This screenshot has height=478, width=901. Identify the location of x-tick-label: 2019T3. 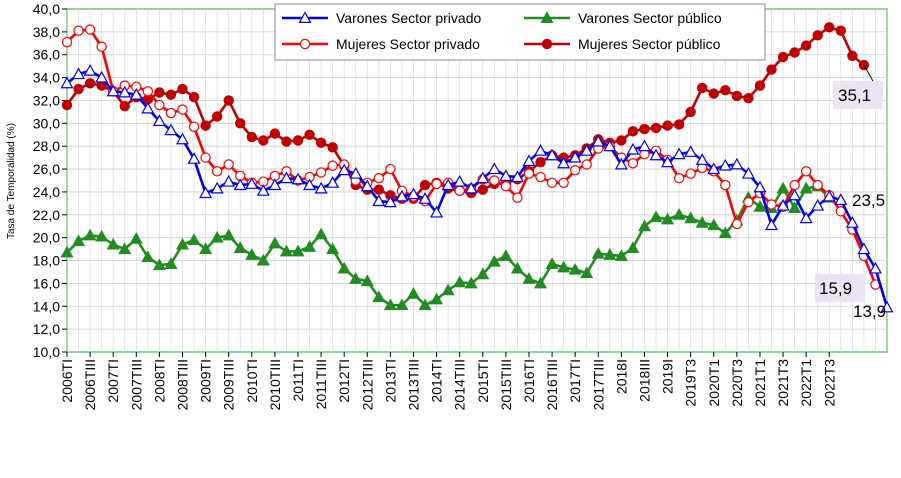
(691, 383).